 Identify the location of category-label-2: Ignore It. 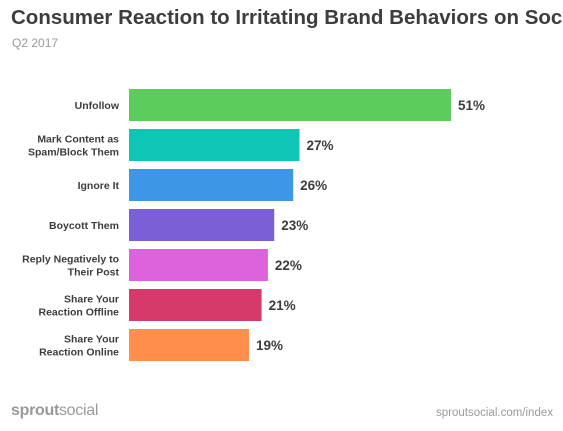
(99, 186).